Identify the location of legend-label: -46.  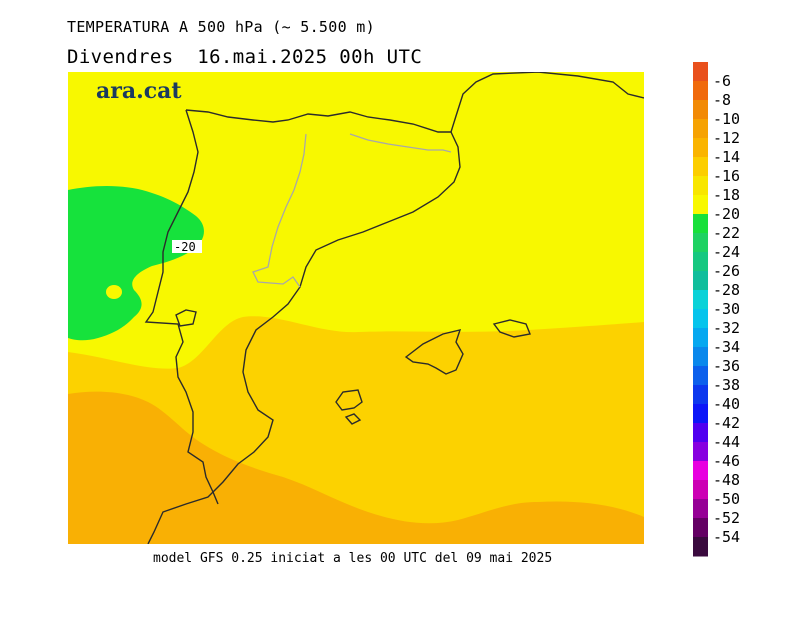
(726, 461).